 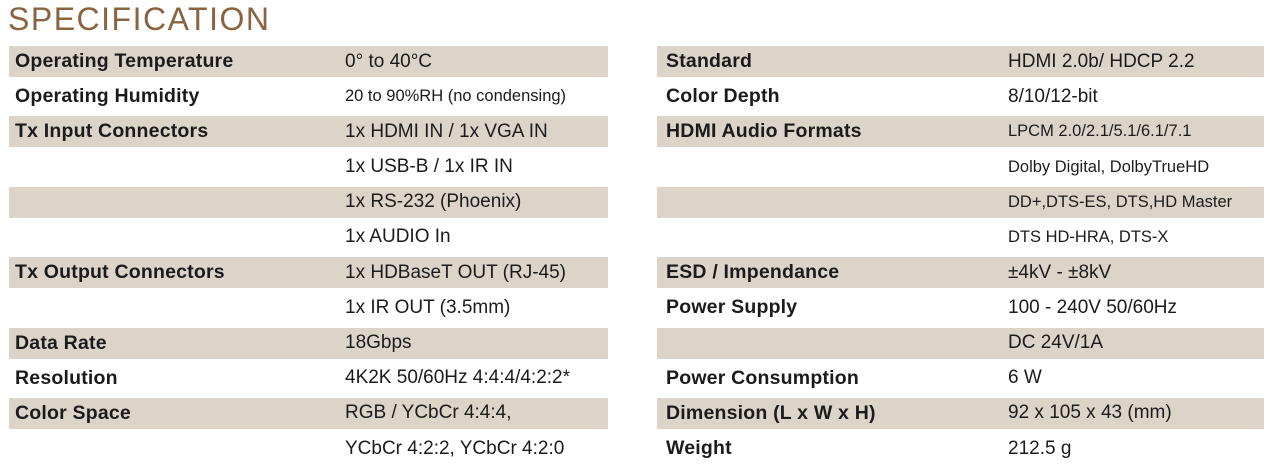 I want to click on page-title: SPECIFICATION, so click(x=139, y=19).